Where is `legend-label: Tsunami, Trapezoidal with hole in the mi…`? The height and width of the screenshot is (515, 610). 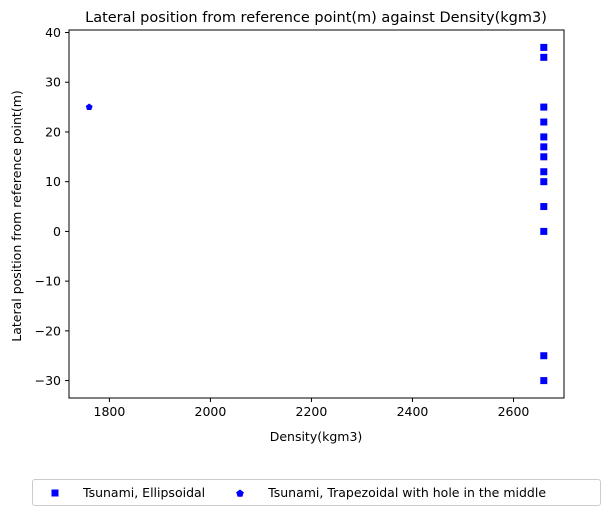 legend-label: Tsunami, Trapezoidal with hole in the mi… is located at coordinates (407, 492).